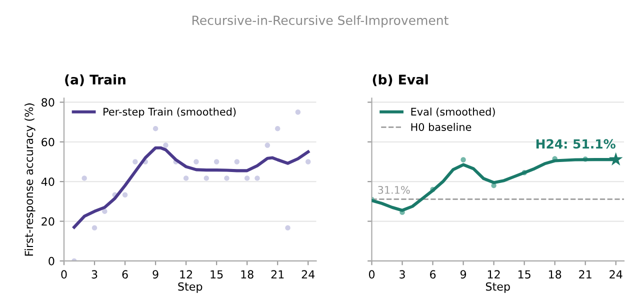 The image size is (640, 307). What do you see at coordinates (47, 182) in the screenshot?
I see `y-tick-label: 40` at bounding box center [47, 182].